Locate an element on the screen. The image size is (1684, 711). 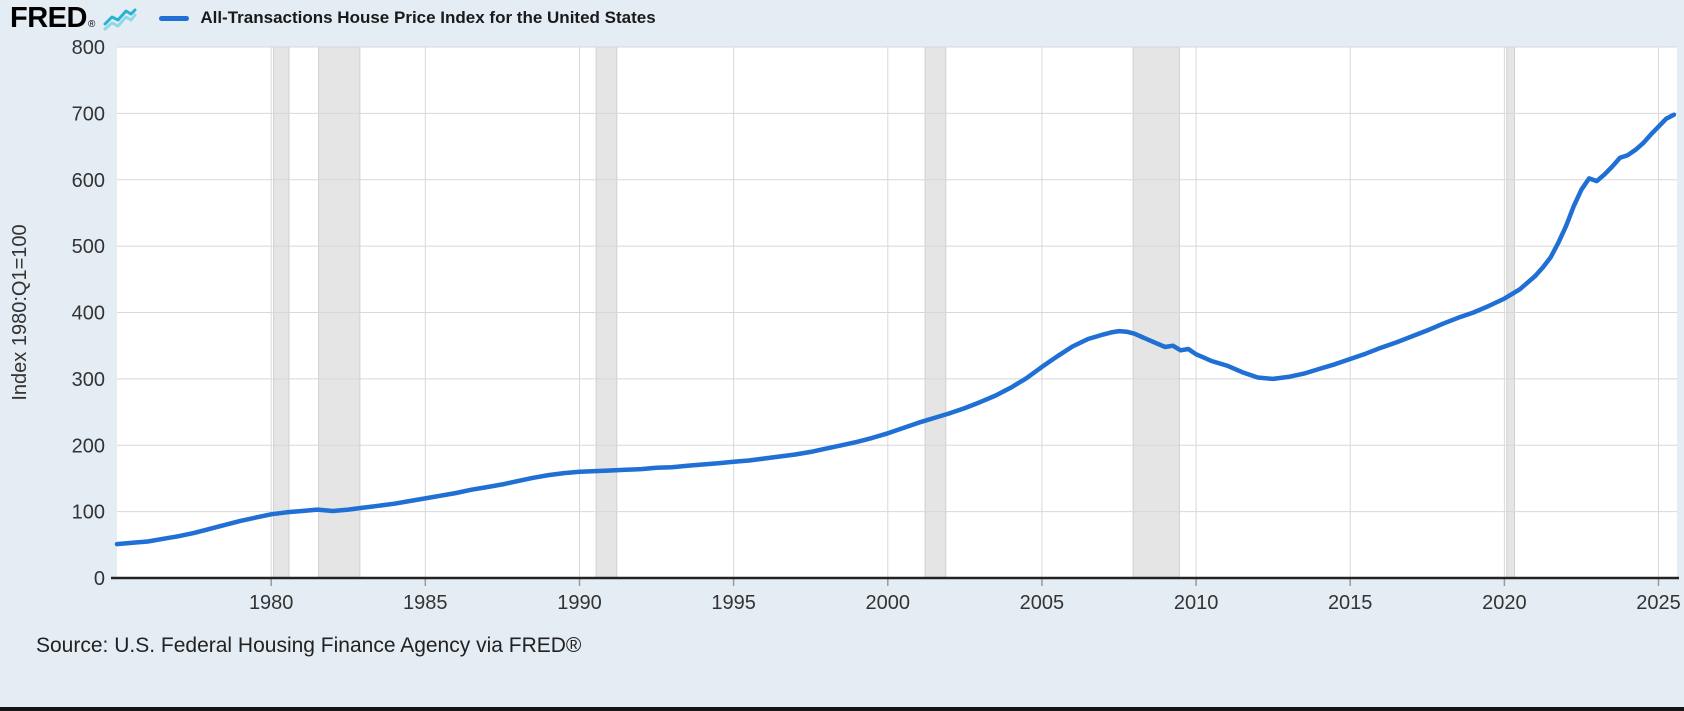
x-tick-label: 1985 is located at coordinates (425, 603).